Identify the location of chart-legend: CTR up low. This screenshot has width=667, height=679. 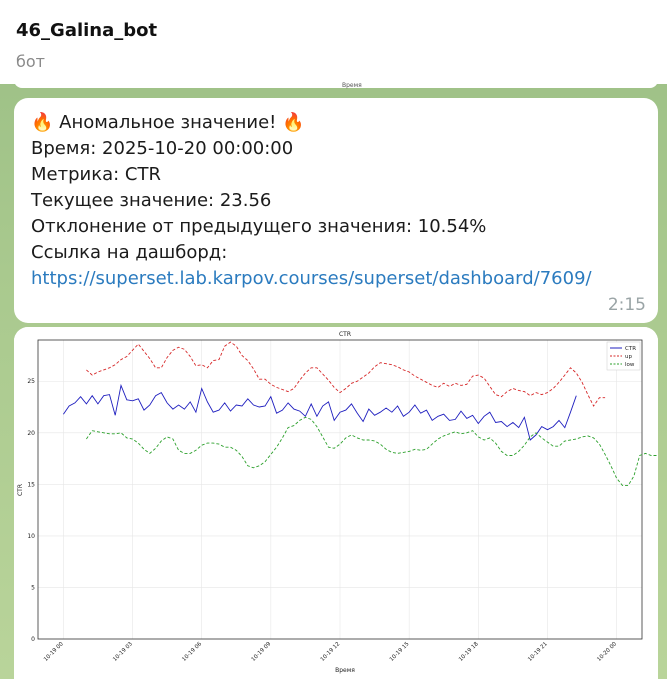
(623, 356).